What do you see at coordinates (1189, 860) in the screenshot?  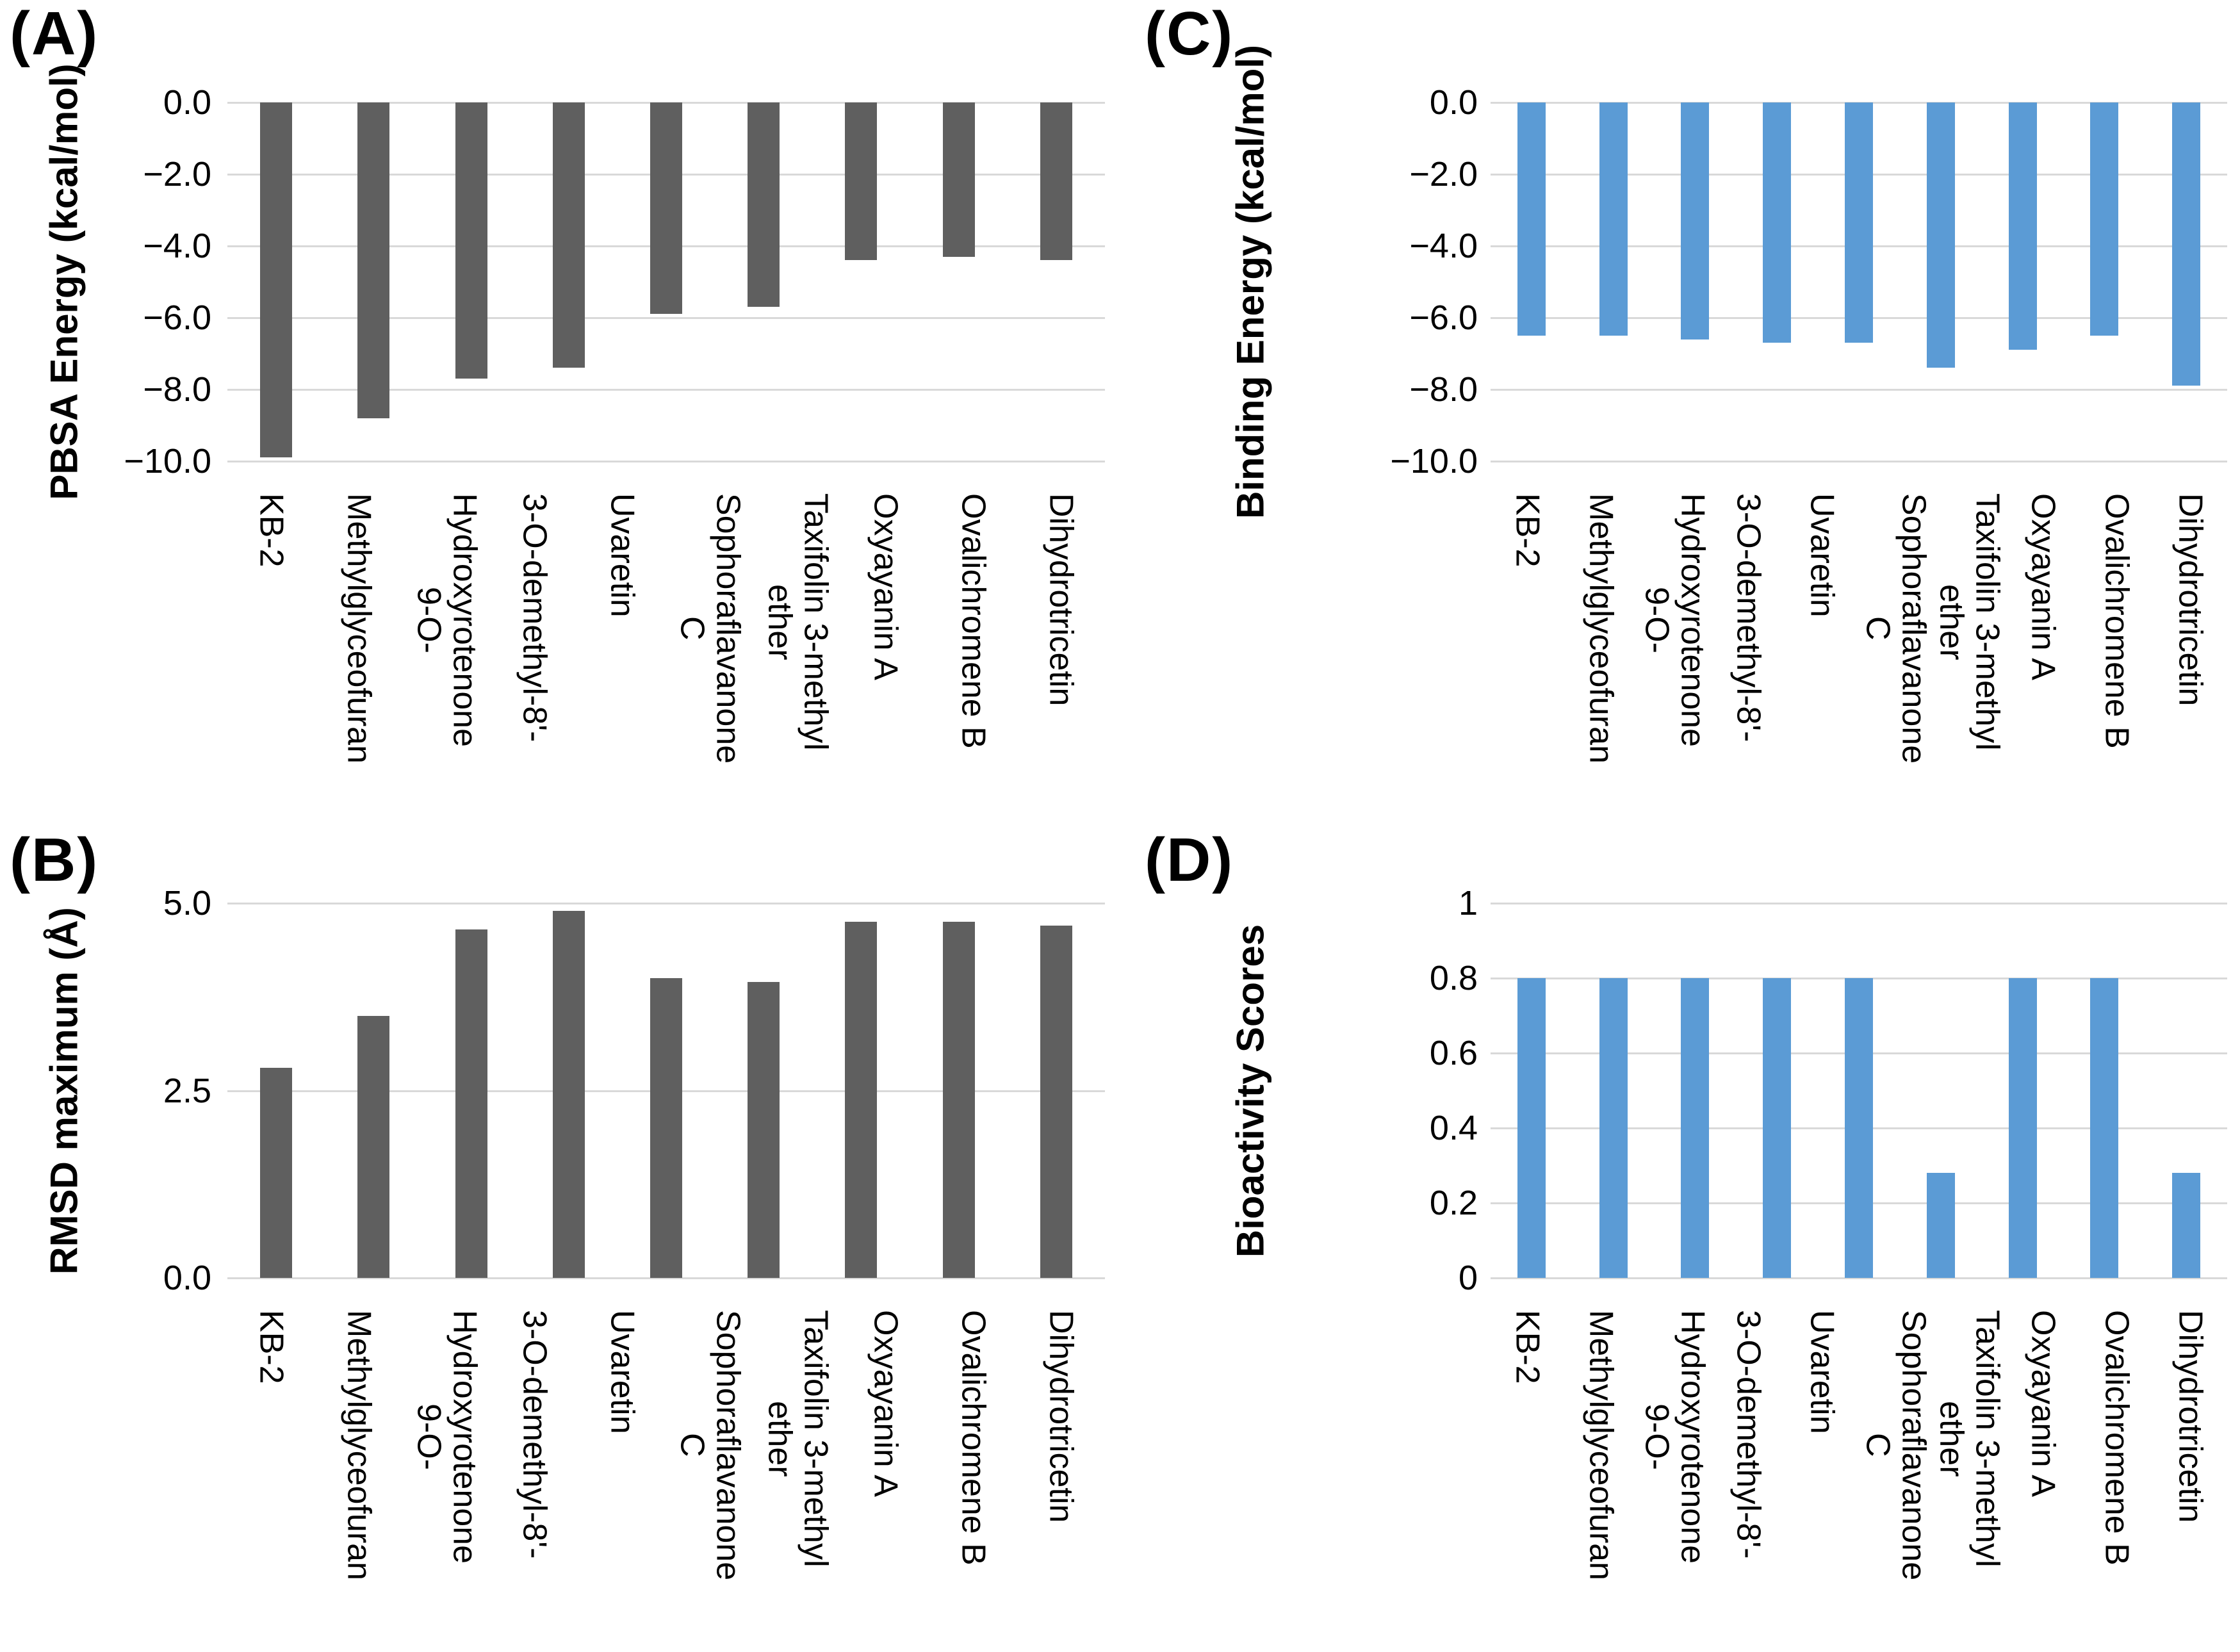 I see `panel-d-corner-label: (D)` at bounding box center [1189, 860].